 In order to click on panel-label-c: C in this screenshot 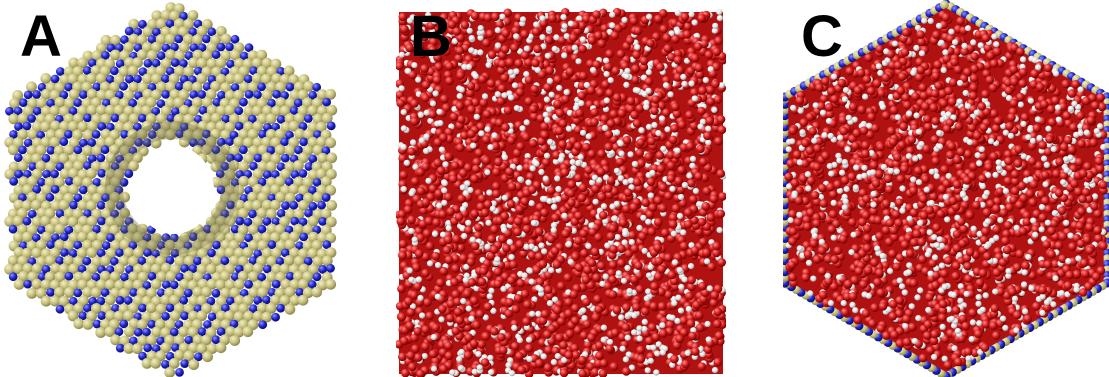, I will do `click(822, 36)`.